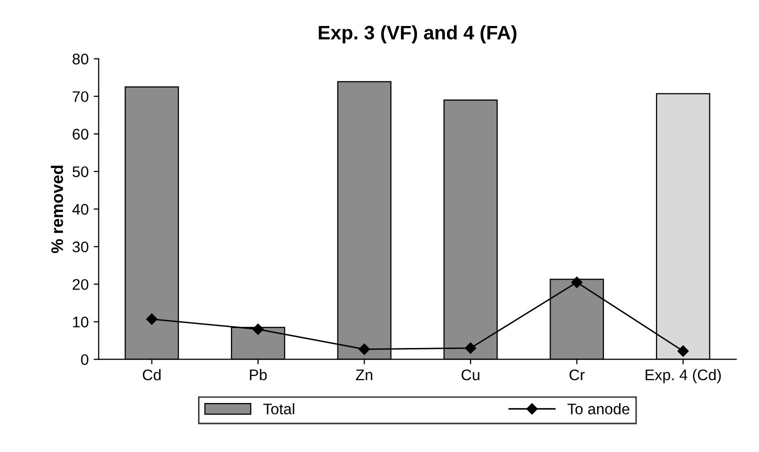 The width and height of the screenshot is (759, 452). Describe the element at coordinates (151, 374) in the screenshot. I see `x-tick-label: Cd` at that location.